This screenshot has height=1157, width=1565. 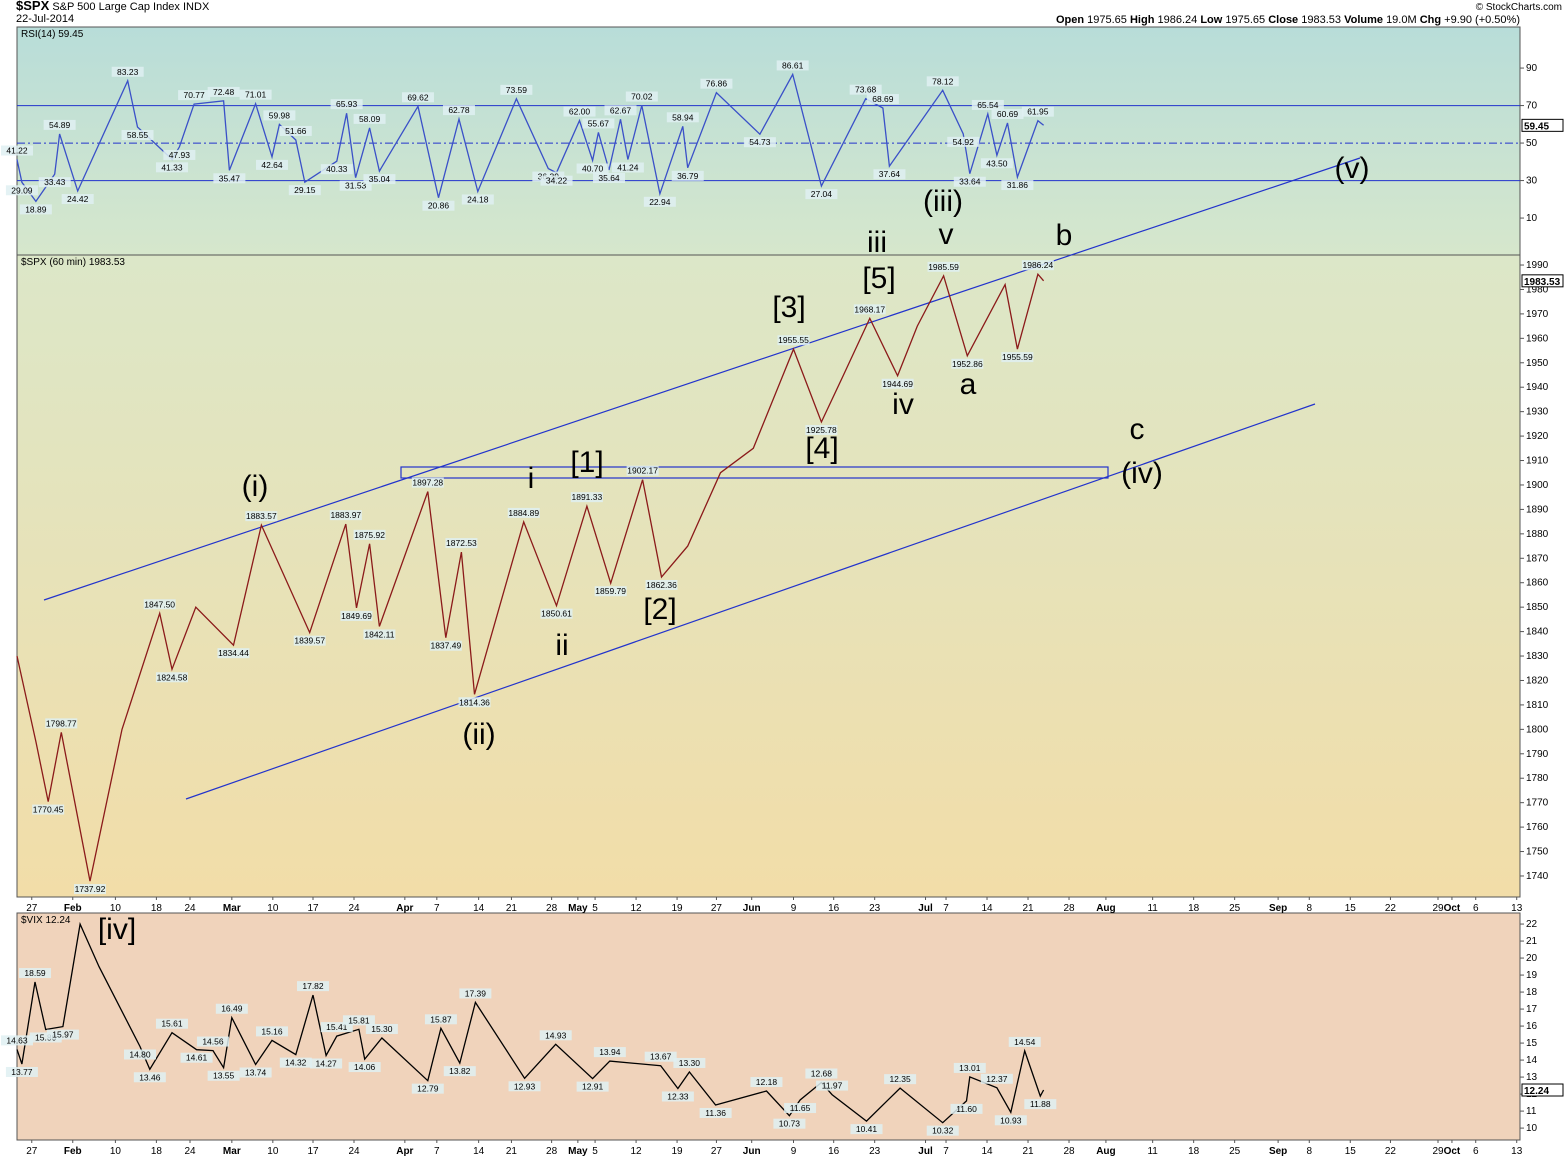 I want to click on y-tick-label: 1920, so click(x=1537, y=436).